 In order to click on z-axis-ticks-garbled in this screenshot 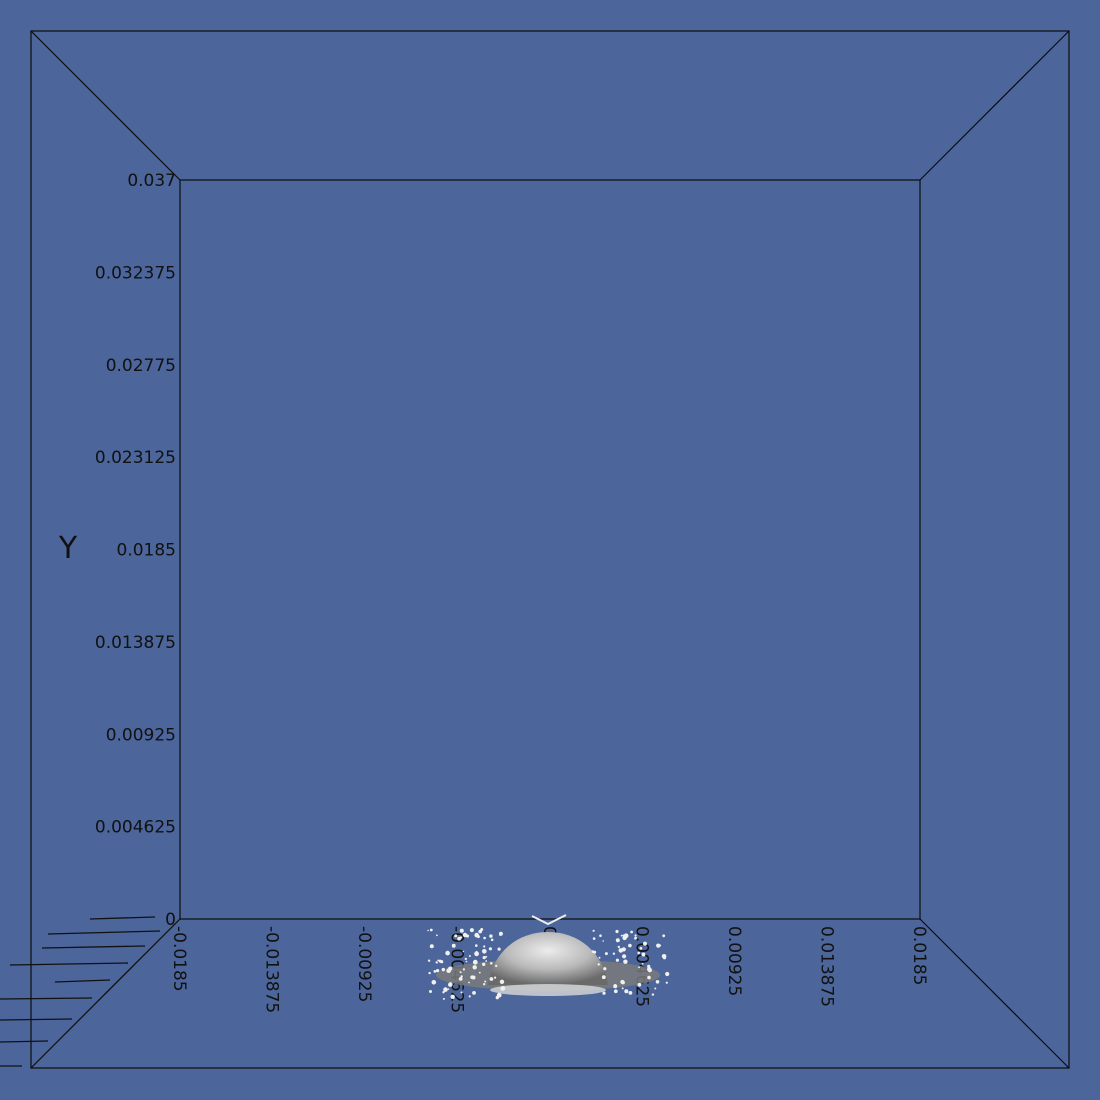, I will do `click(80, 991)`.